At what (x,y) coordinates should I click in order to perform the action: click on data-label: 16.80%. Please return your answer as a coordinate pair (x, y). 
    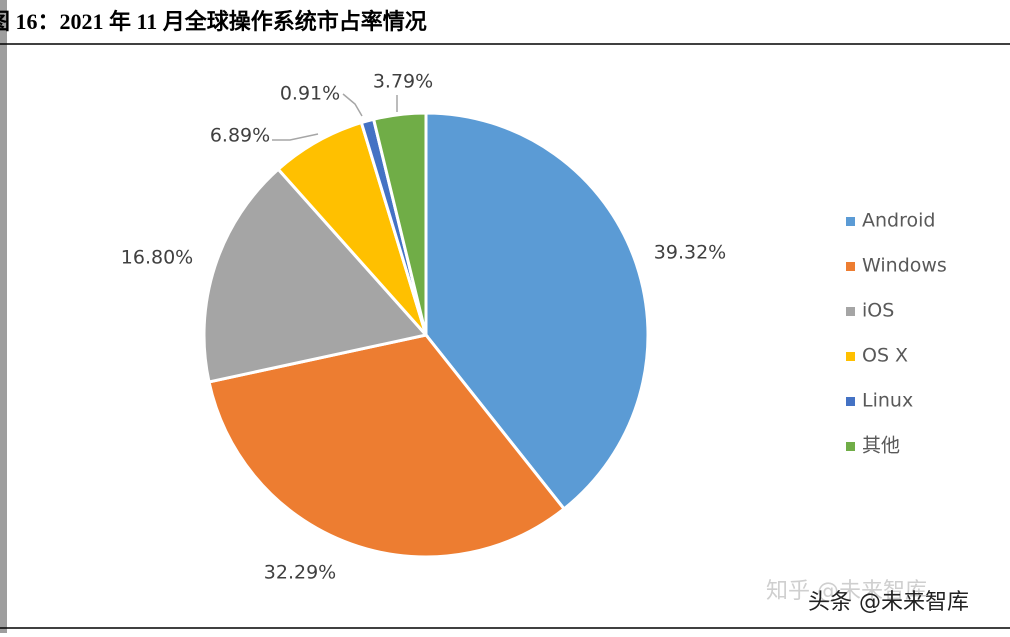
    Looking at the image, I should click on (157, 258).